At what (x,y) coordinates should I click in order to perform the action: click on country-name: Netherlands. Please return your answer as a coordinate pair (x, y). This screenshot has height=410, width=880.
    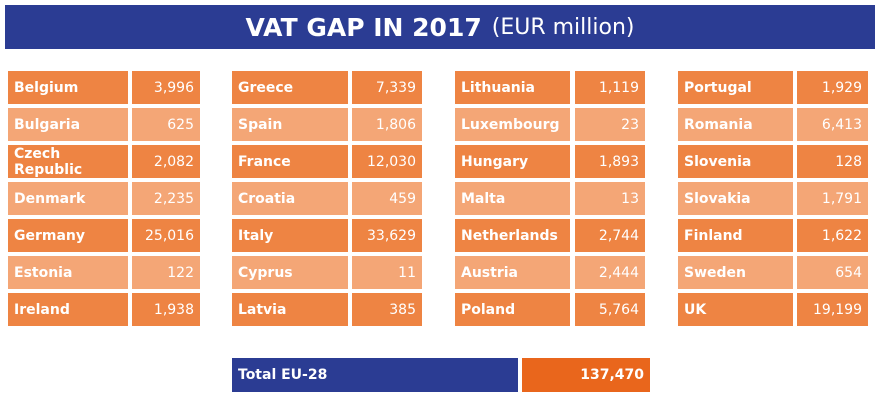
    Looking at the image, I should click on (512, 235).